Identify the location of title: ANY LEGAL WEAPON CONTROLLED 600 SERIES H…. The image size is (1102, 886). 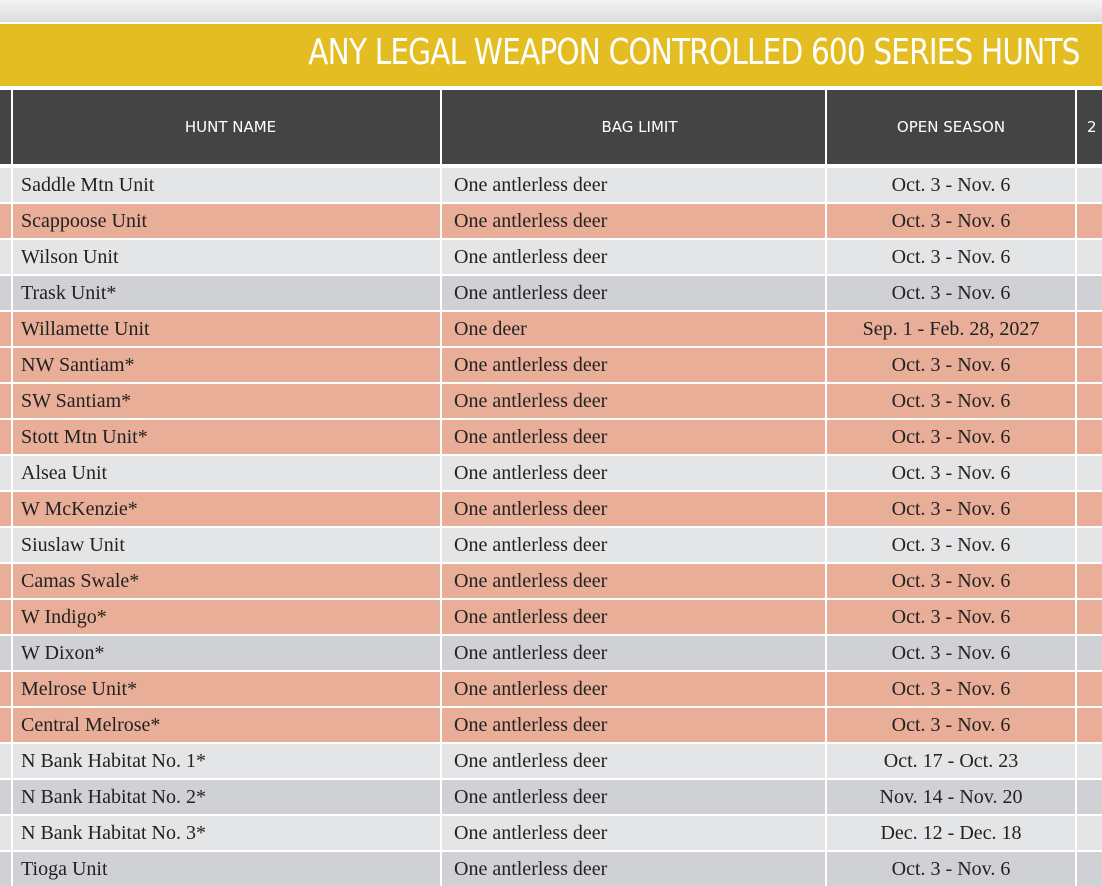
(694, 52).